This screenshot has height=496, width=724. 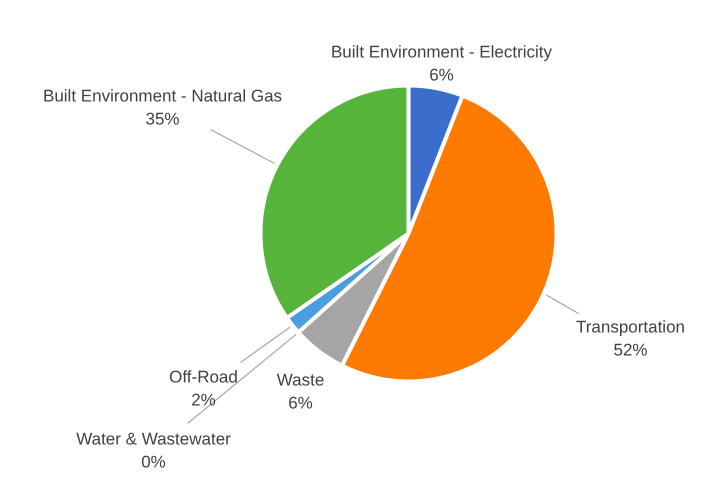 I want to click on data-label: 35%, so click(x=162, y=119).